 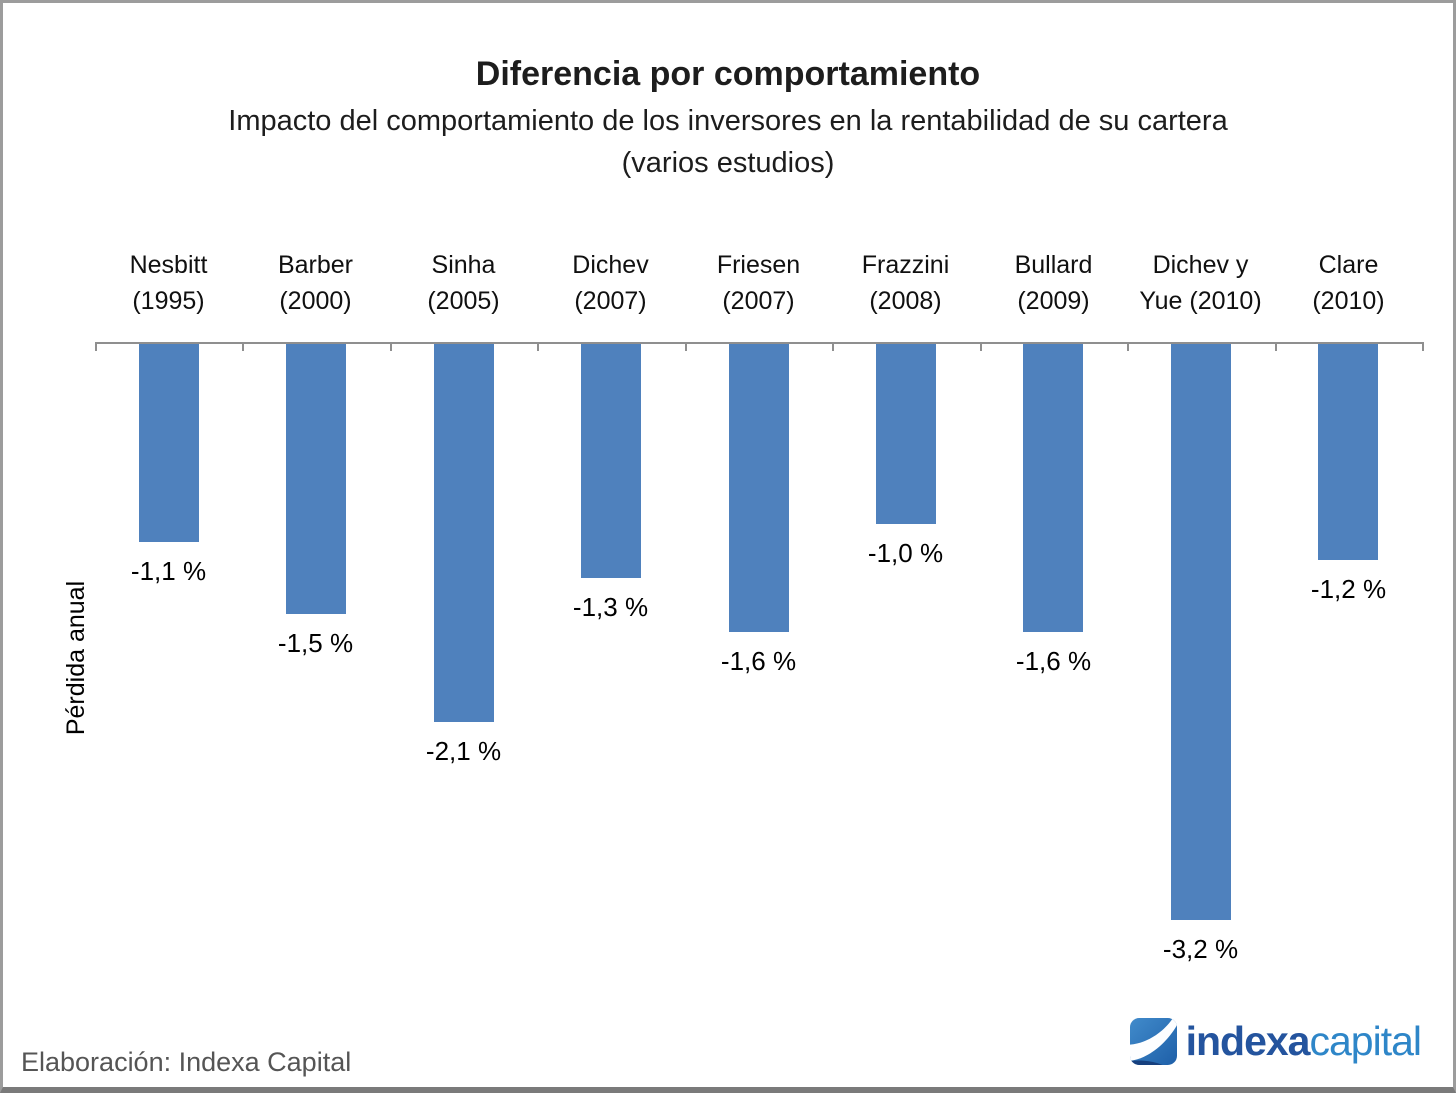 What do you see at coordinates (169, 443) in the screenshot?
I see `bar-Nesbitt (1995)` at bounding box center [169, 443].